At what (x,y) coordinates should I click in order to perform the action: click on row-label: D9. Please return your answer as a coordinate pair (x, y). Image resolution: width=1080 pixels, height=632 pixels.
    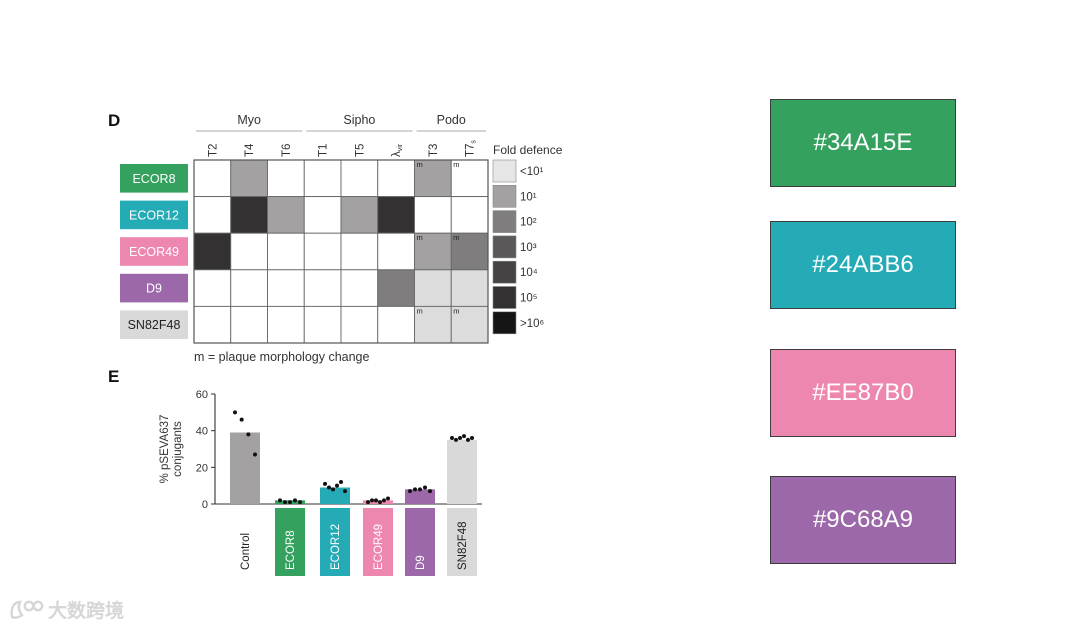
    Looking at the image, I should click on (154, 289).